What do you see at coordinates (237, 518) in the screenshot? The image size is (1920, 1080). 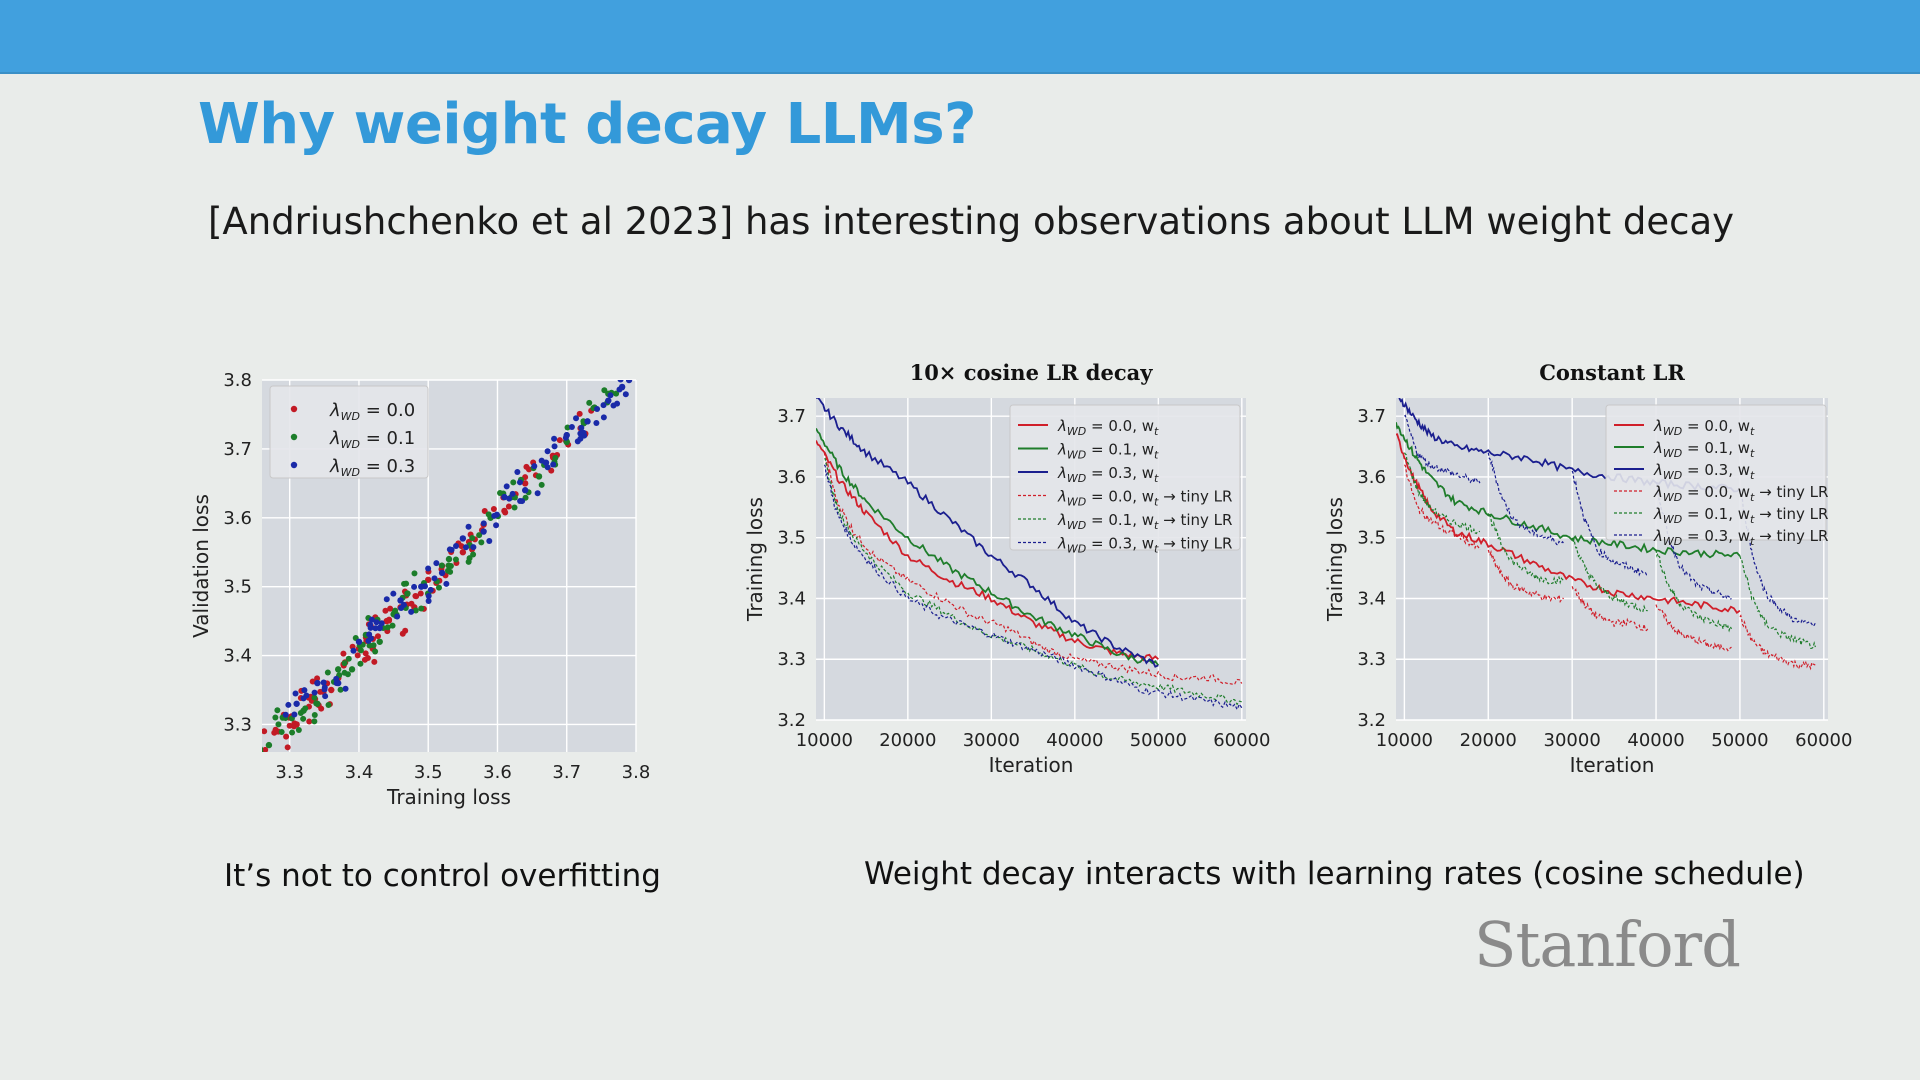 I see `scatter-ytick: 3.6` at bounding box center [237, 518].